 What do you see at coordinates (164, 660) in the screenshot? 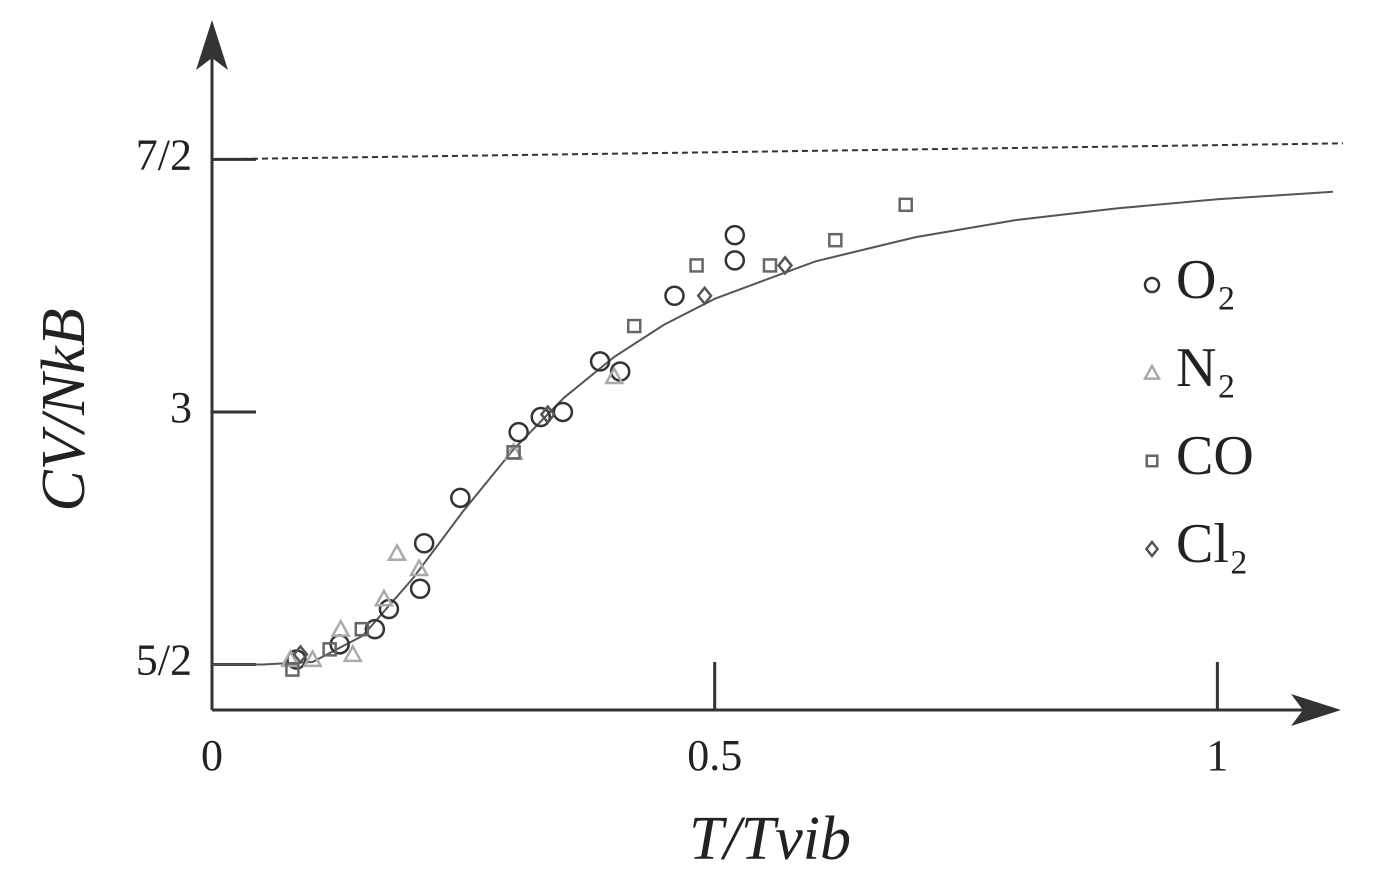
I see `y-tick-label: 5/2` at bounding box center [164, 660].